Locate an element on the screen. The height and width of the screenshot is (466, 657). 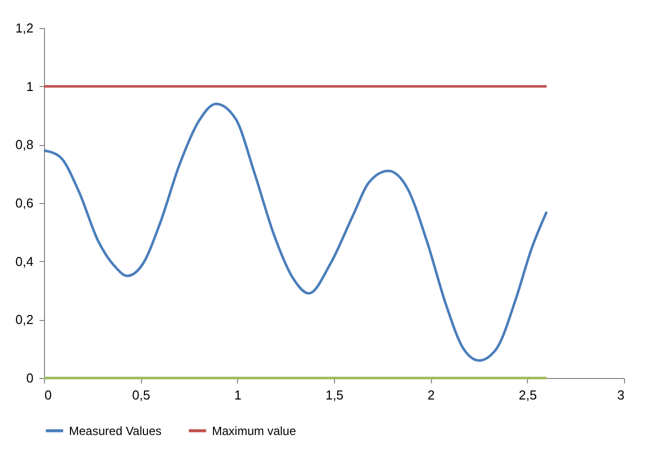
legend-label: Maximum value is located at coordinates (254, 431).